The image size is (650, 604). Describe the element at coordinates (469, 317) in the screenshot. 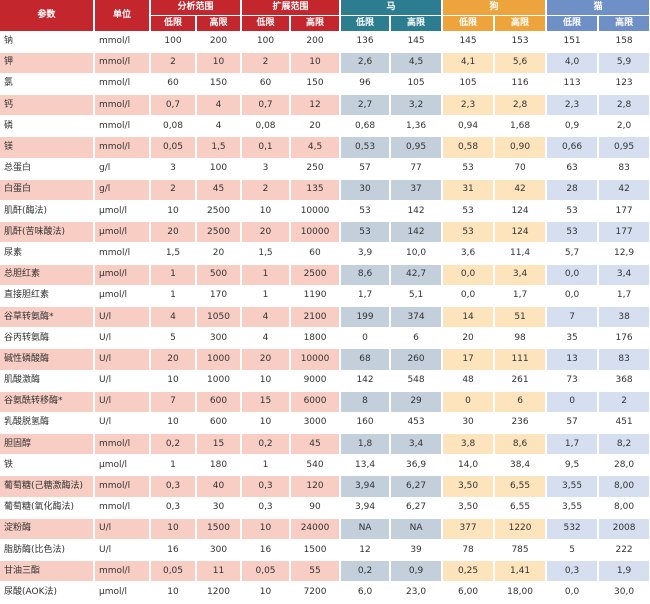

I see `value-cell: 14` at that location.